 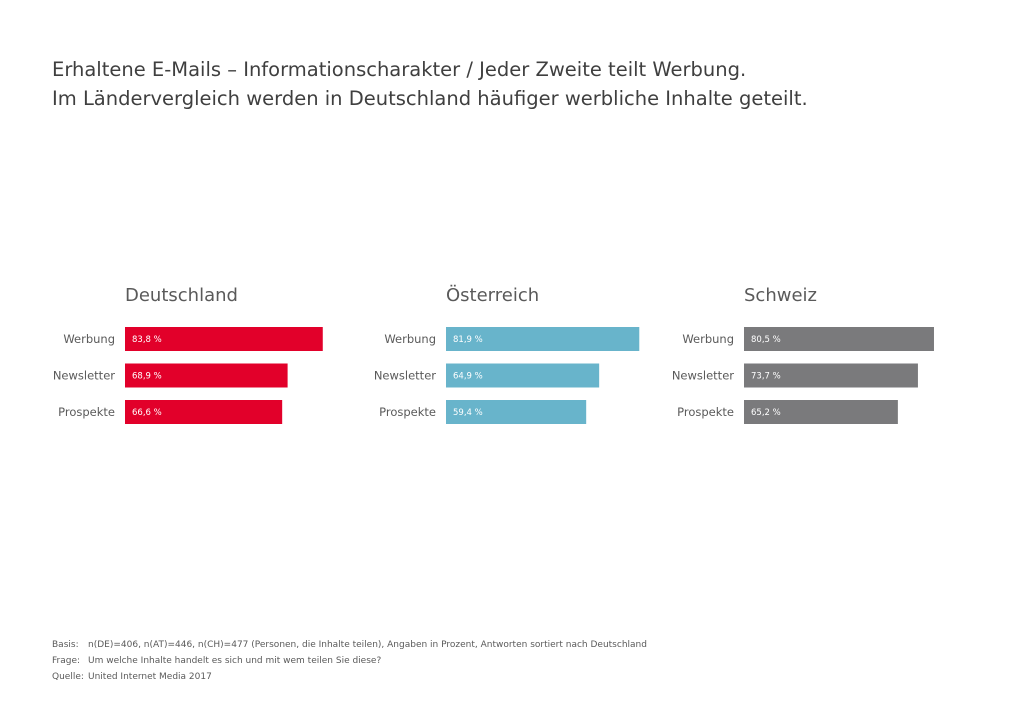 I want to click on bar-value-label: 83,8 %, so click(x=147, y=340).